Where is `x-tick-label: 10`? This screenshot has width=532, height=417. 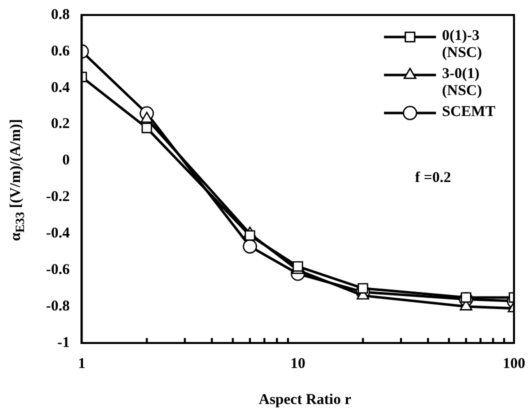 x-tick-label: 10 is located at coordinates (298, 364).